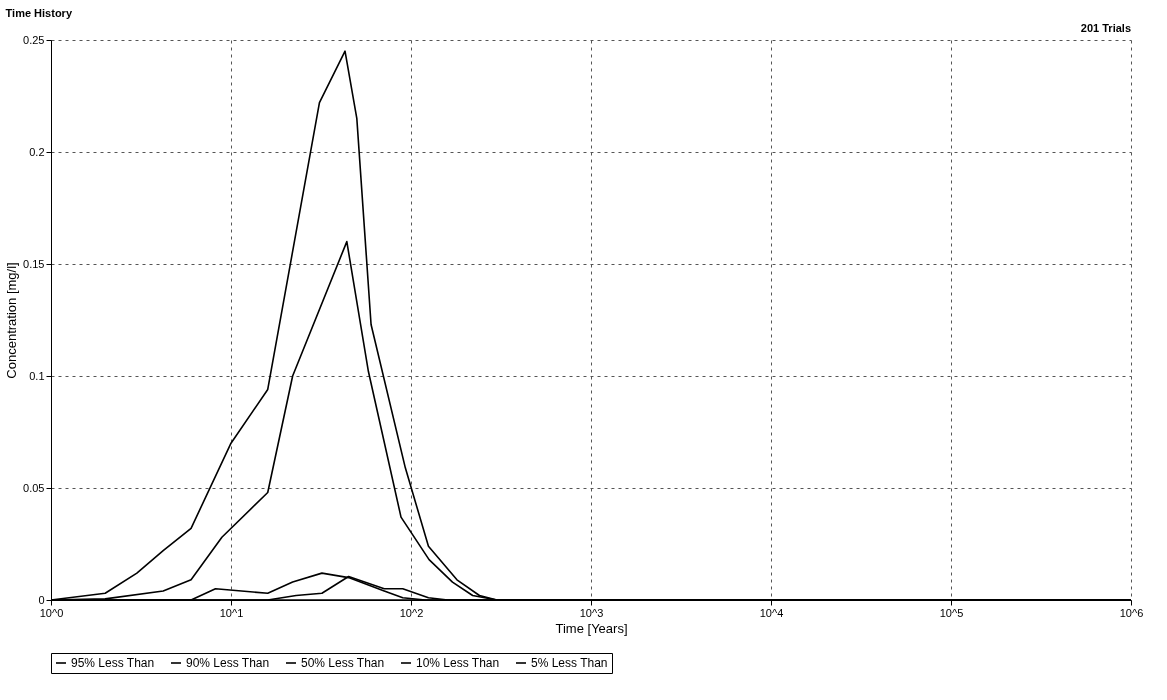 The width and height of the screenshot is (1167, 700). Describe the element at coordinates (569, 663) in the screenshot. I see `legend-label: 5% Less Than` at that location.